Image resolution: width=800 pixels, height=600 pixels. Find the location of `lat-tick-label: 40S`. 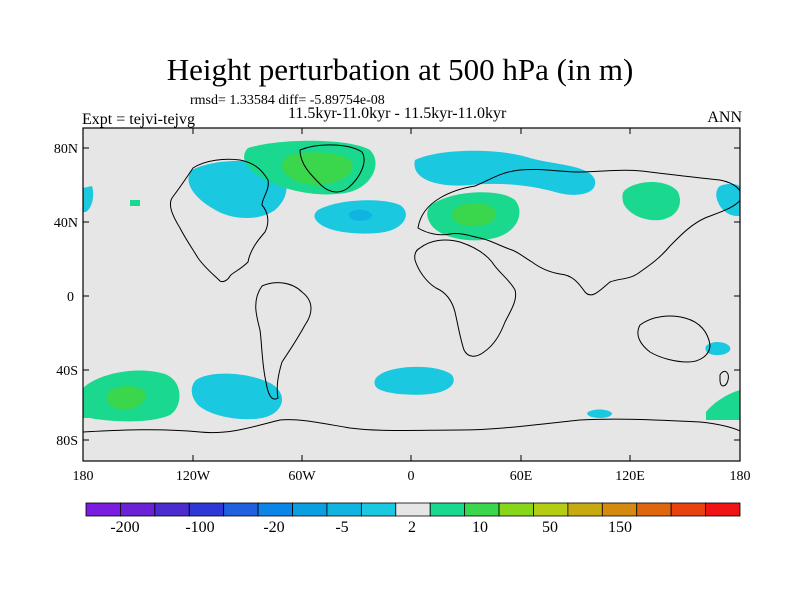

lat-tick-label: 40S is located at coordinates (67, 371).